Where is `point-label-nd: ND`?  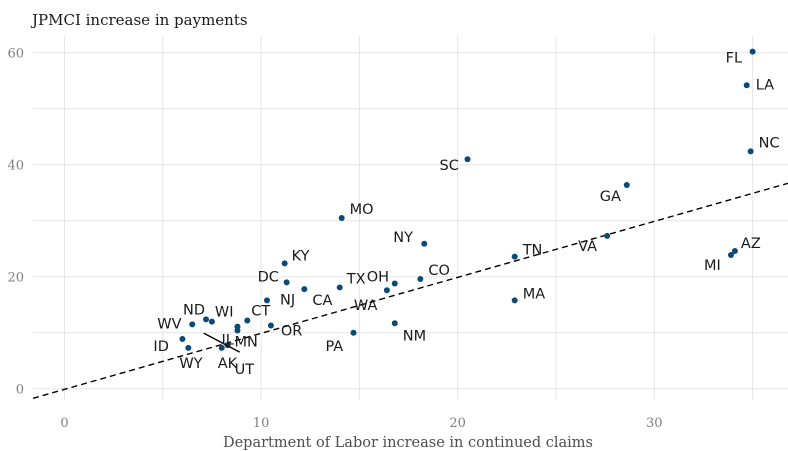
point-label-nd: ND is located at coordinates (194, 310).